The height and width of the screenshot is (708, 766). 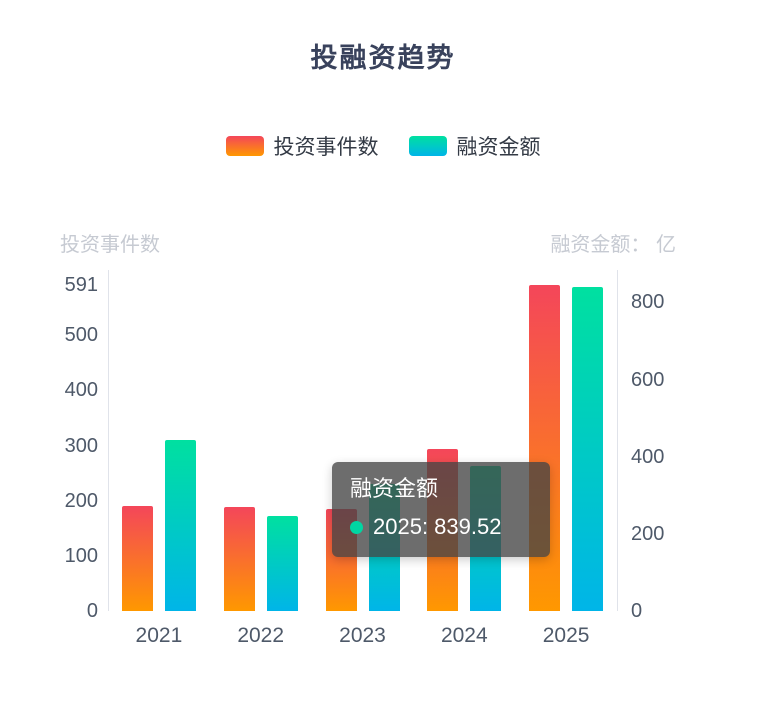 I want to click on y-tick-right: 200, so click(x=648, y=533).